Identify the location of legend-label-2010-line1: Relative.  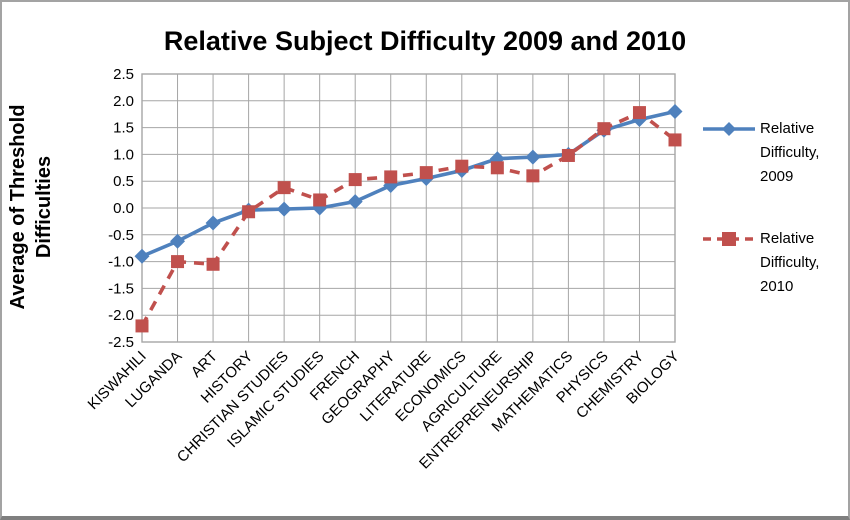
(787, 238).